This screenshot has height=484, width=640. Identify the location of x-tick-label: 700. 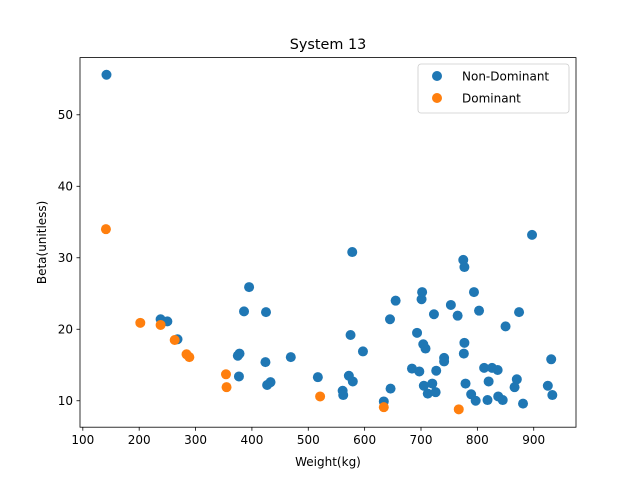
(421, 440).